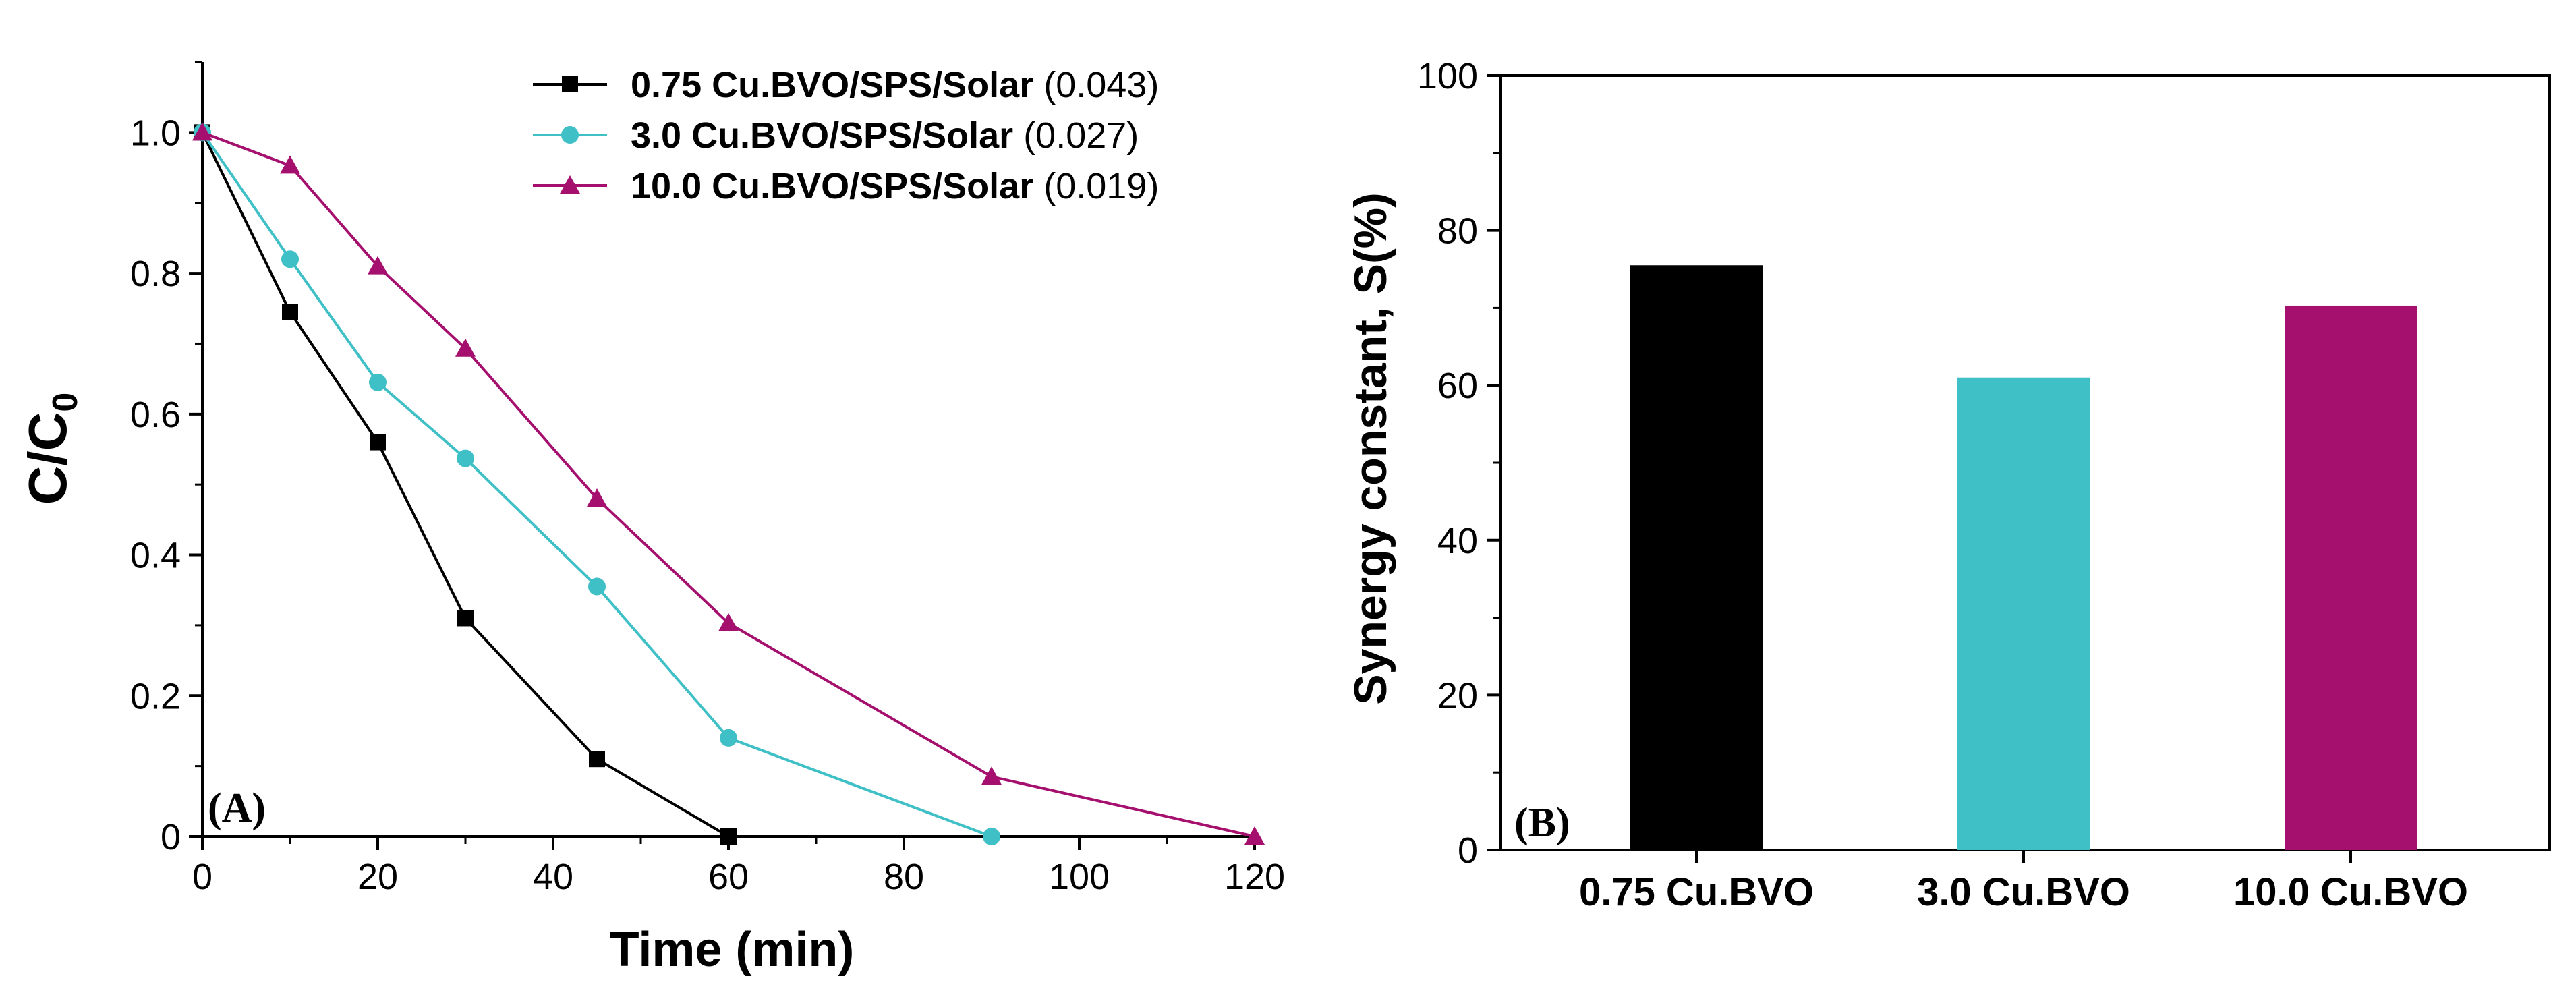  Describe the element at coordinates (1370, 449) in the screenshot. I see `panel-b-y-axis-title: Synergy constant, S(%)` at that location.